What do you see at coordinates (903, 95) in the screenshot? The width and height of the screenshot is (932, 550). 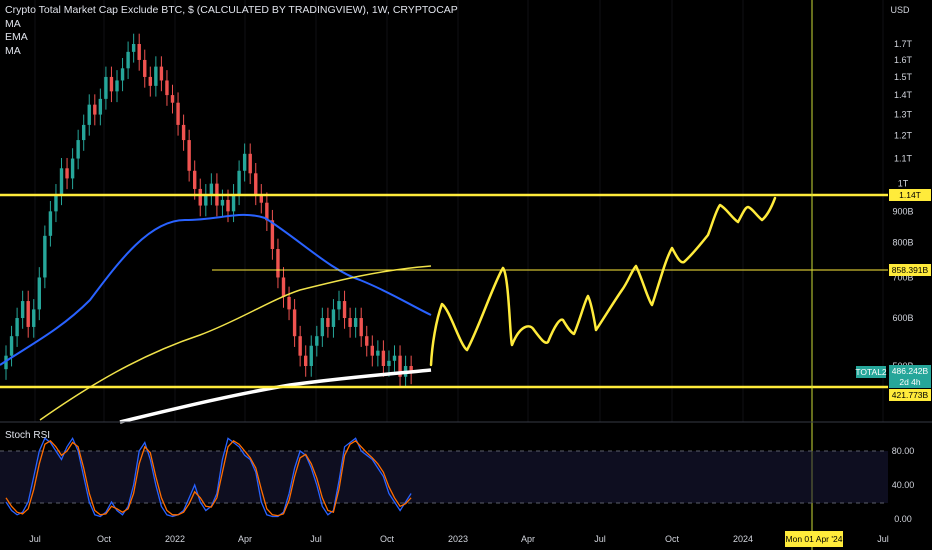 I see `y-tick-label: 1.4T` at bounding box center [903, 95].